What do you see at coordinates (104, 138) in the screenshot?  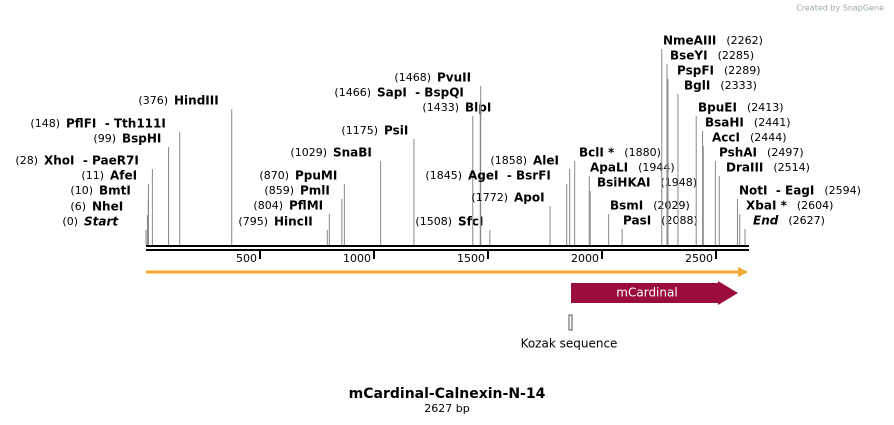 I see `site-position: (99)` at bounding box center [104, 138].